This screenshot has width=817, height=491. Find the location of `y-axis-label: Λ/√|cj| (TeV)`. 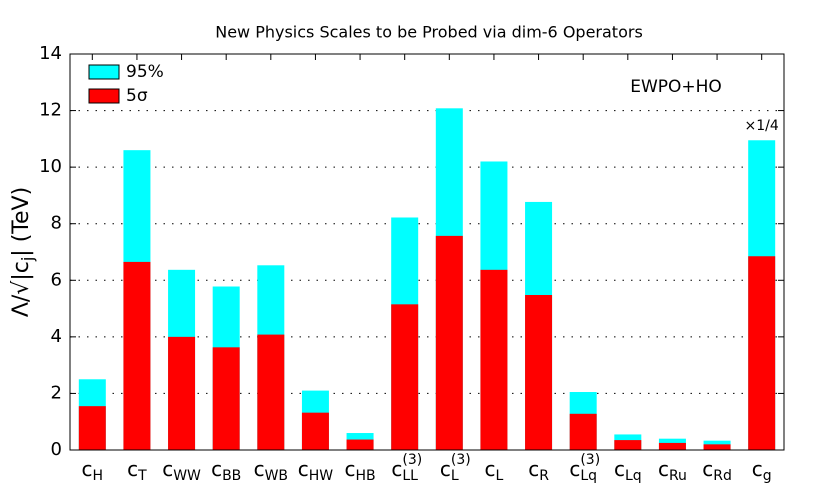

y-axis-label: Λ/√|cj| (TeV) is located at coordinates (23, 252).